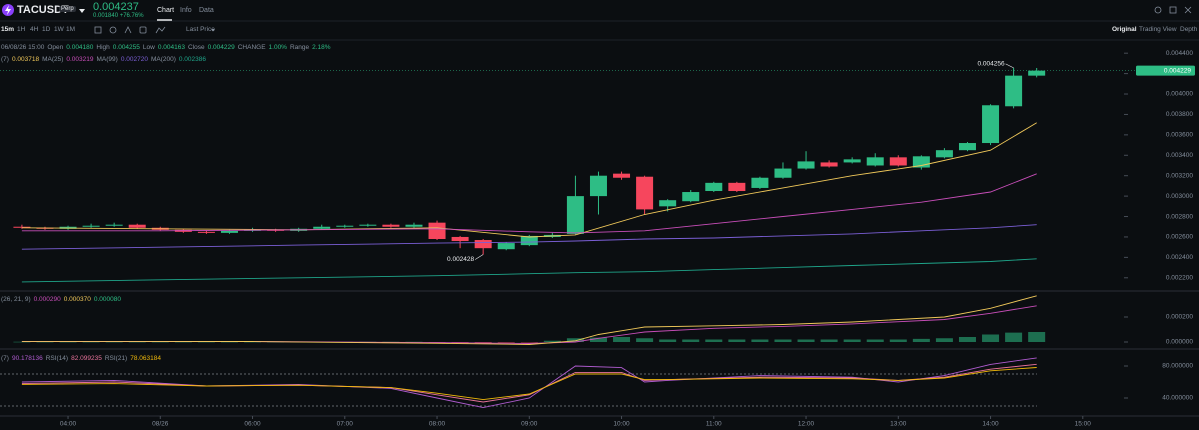 Image resolution: width=1199 pixels, height=430 pixels. I want to click on interval: 15m, so click(8, 29).